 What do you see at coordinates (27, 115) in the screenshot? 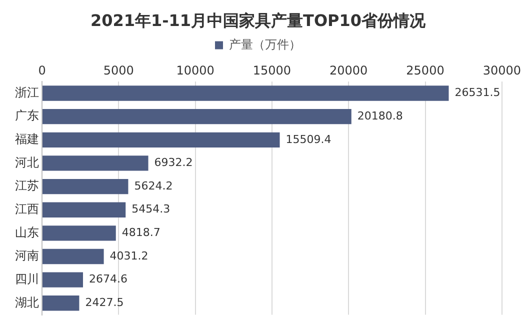
I see `y-tick-label: 广东` at bounding box center [27, 115].